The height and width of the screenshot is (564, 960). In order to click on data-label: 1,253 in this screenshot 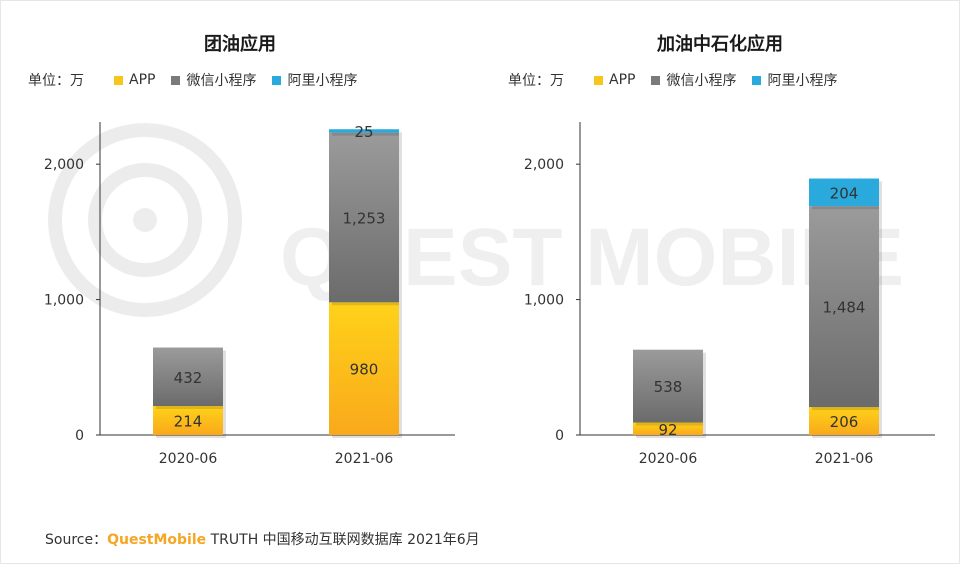, I will do `click(364, 218)`.